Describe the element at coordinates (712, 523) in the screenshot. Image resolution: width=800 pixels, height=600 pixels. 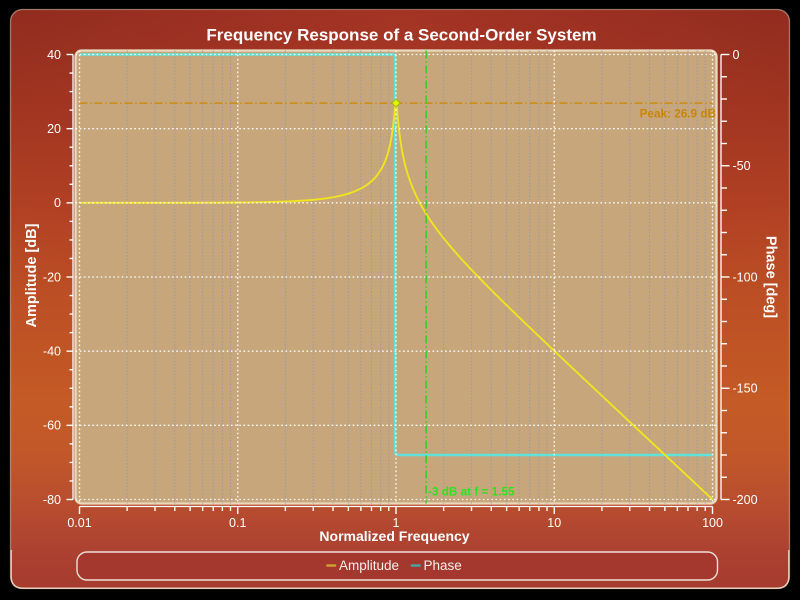
I see `svg-text: 100` at that location.